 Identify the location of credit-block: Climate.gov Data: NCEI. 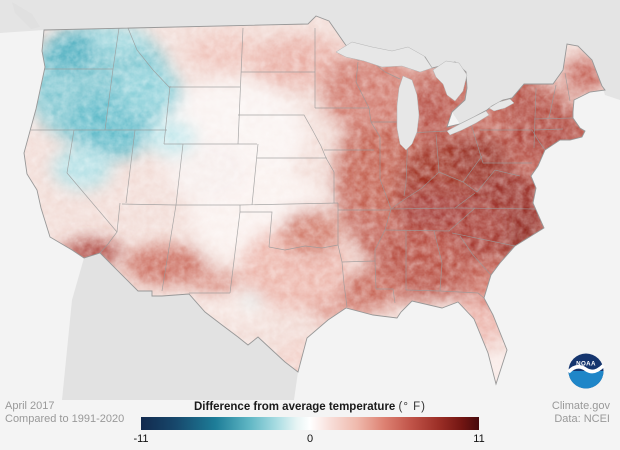
(581, 413).